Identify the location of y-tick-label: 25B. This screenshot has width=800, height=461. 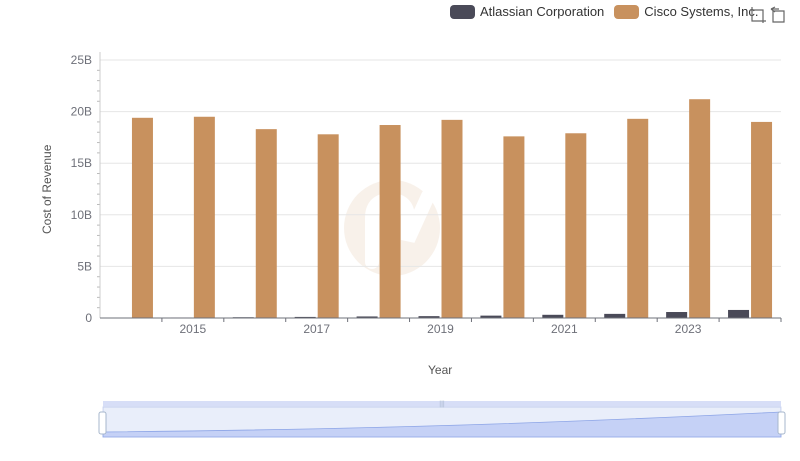
(81, 60).